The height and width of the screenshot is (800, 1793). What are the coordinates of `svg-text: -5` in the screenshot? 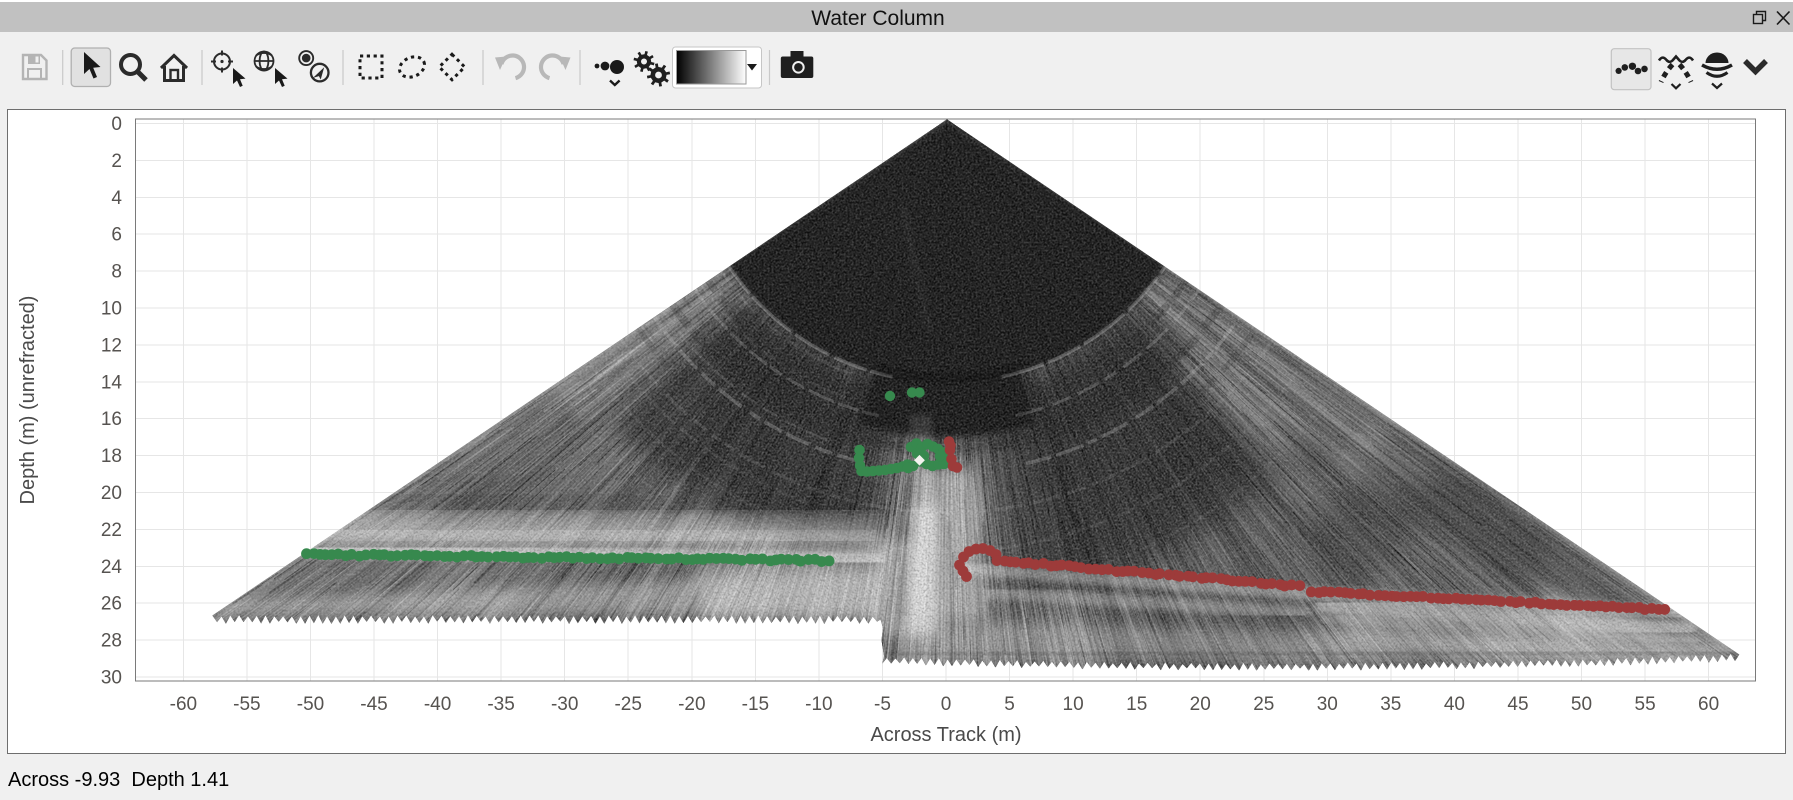 It's located at (882, 704).